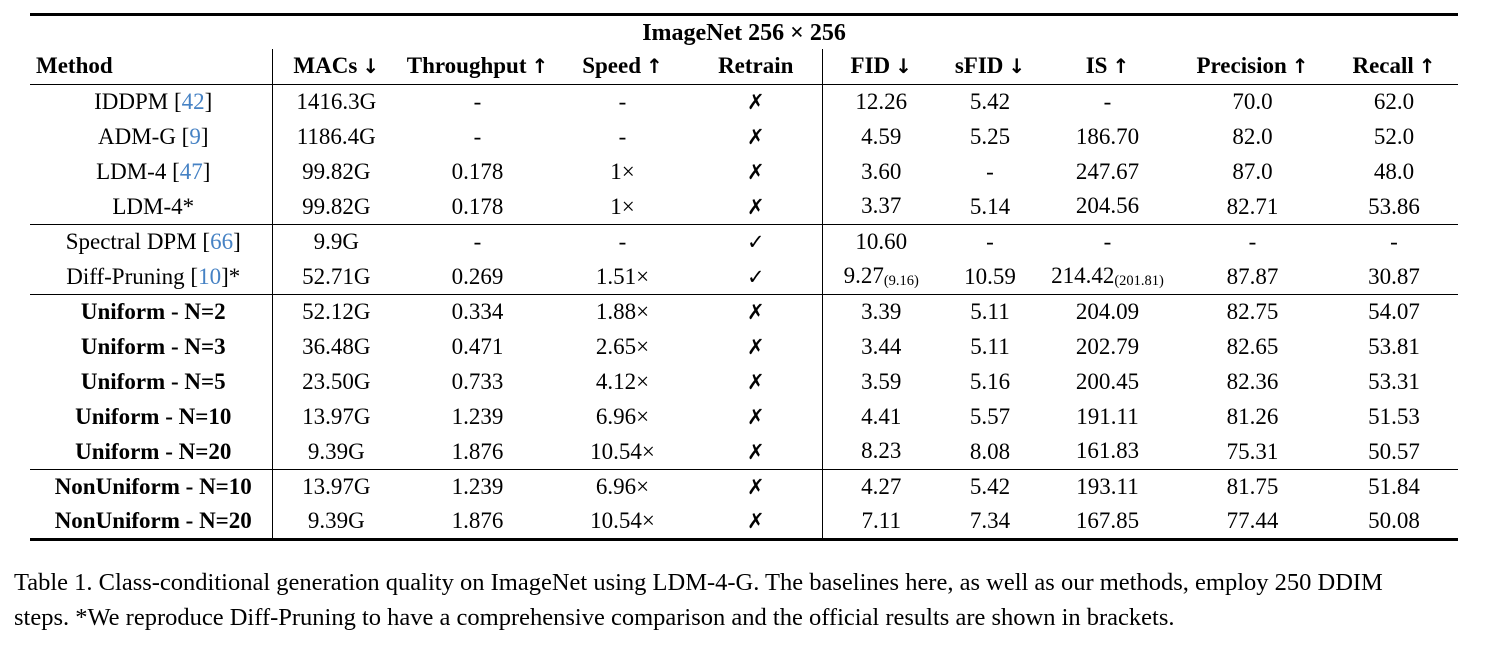 This screenshot has height=652, width=1488. What do you see at coordinates (1241, 66) in the screenshot?
I see `header-label: Precision` at bounding box center [1241, 66].